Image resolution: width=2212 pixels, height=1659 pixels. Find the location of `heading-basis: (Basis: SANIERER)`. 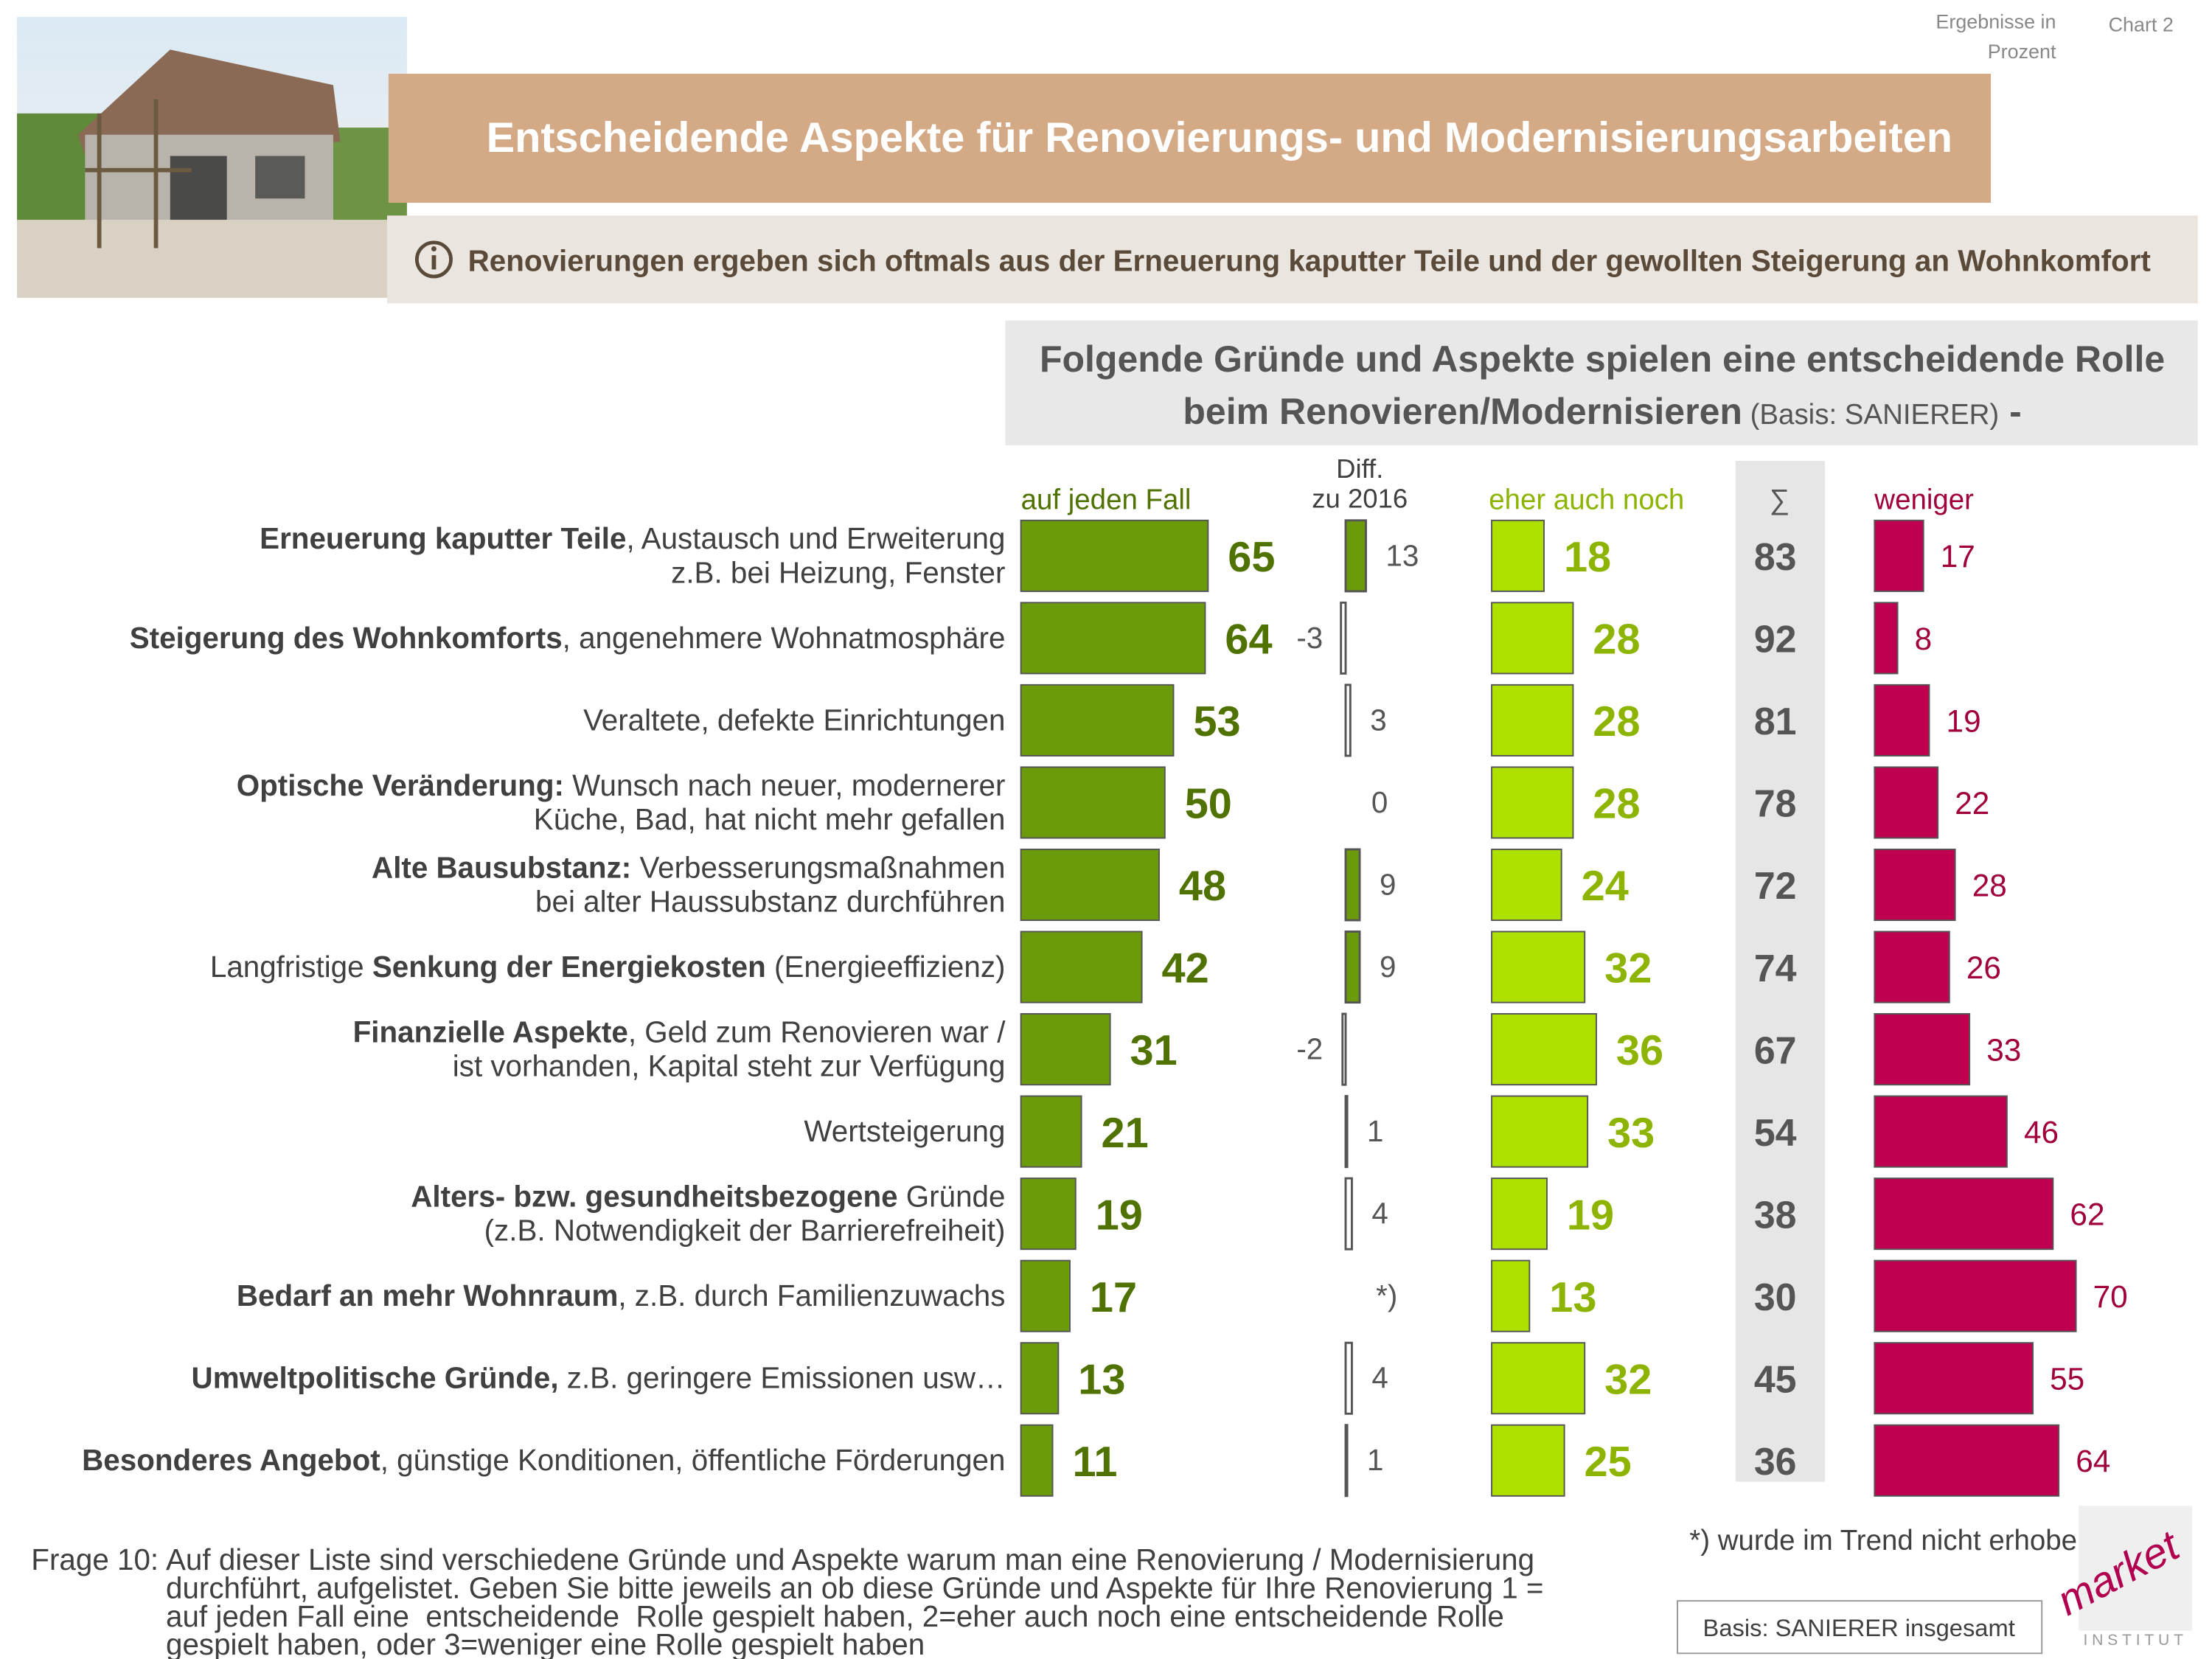

heading-basis: (Basis: SANIERER) is located at coordinates (1870, 415).